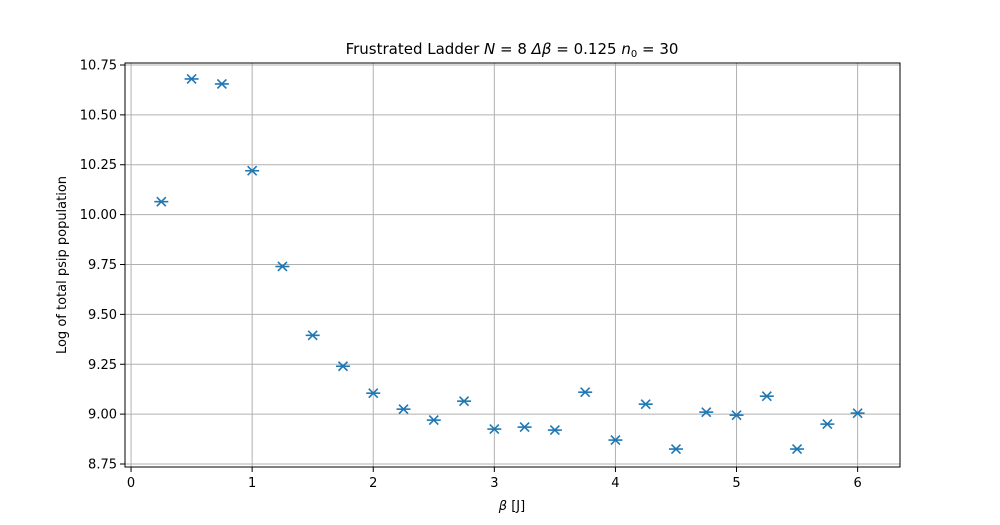  What do you see at coordinates (102, 315) in the screenshot?
I see `y-tick-label: 9.50` at bounding box center [102, 315].